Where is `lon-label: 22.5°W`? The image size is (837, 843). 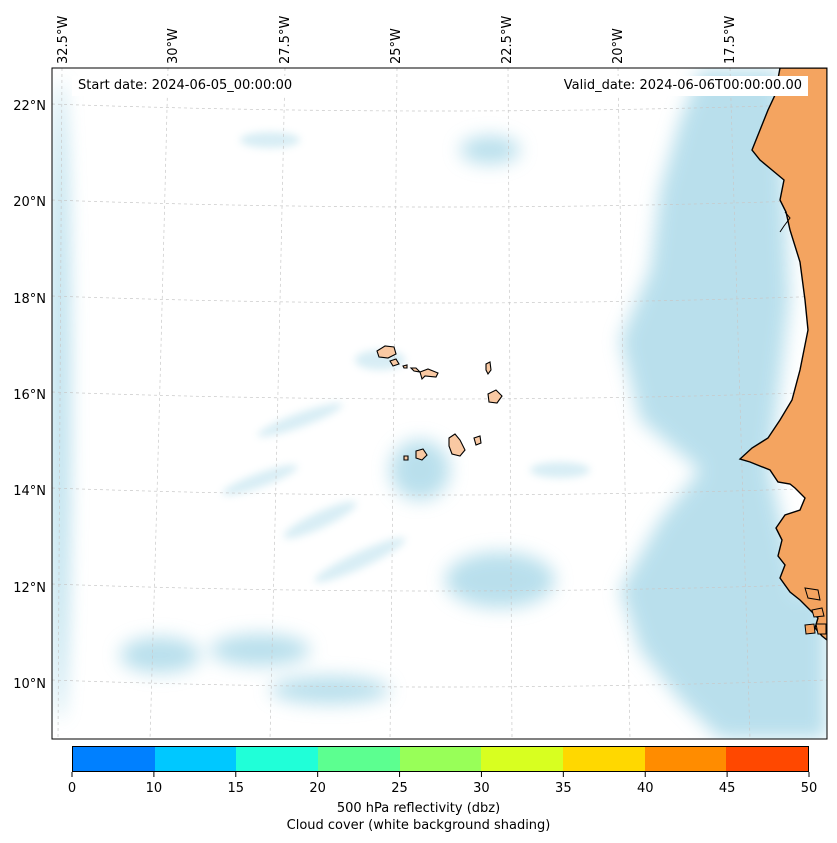 lon-label: 22.5°W is located at coordinates (507, 40).